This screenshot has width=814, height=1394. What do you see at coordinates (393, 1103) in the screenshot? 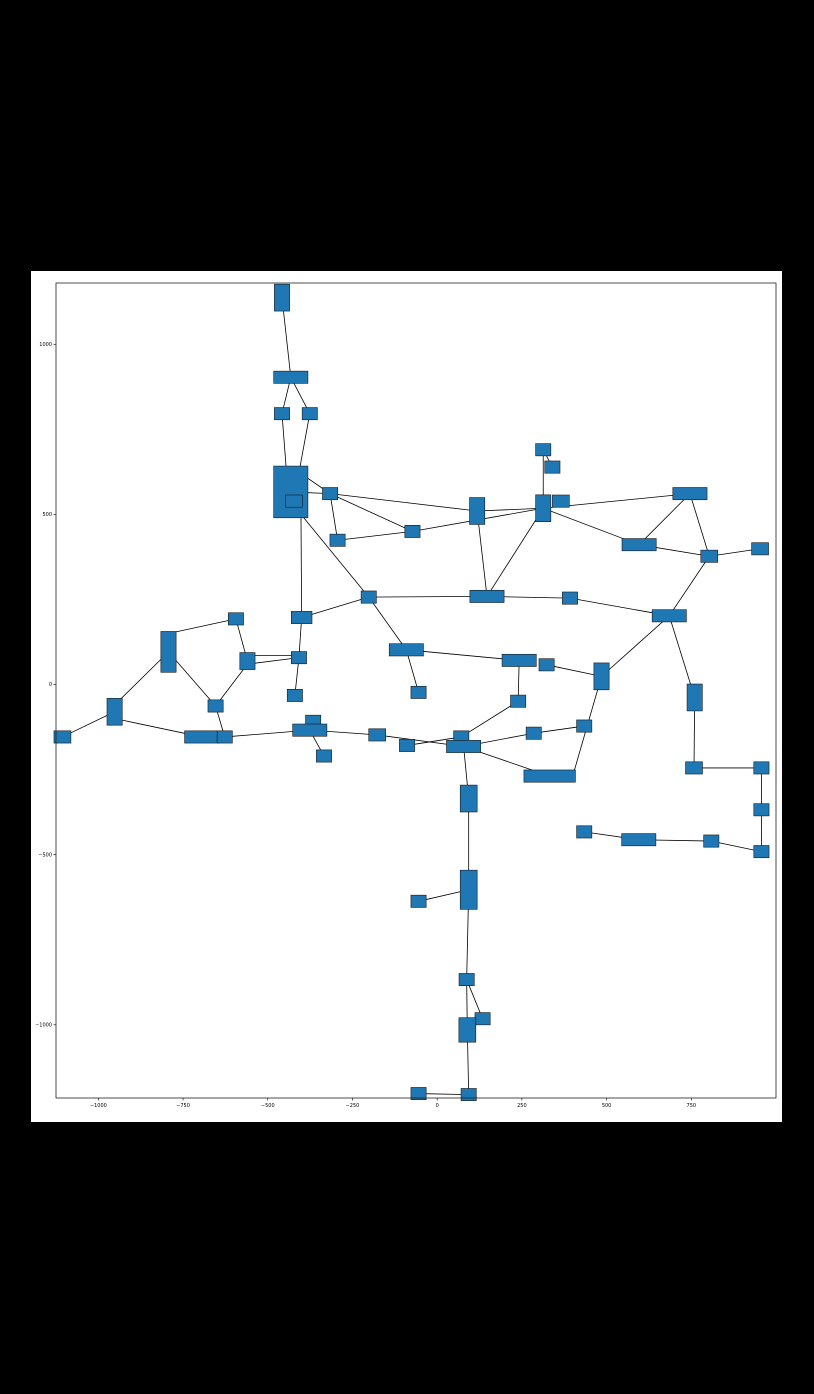
I see `x-axis: −1000 −750 −500 −250 0 250 500 750` at bounding box center [393, 1103].